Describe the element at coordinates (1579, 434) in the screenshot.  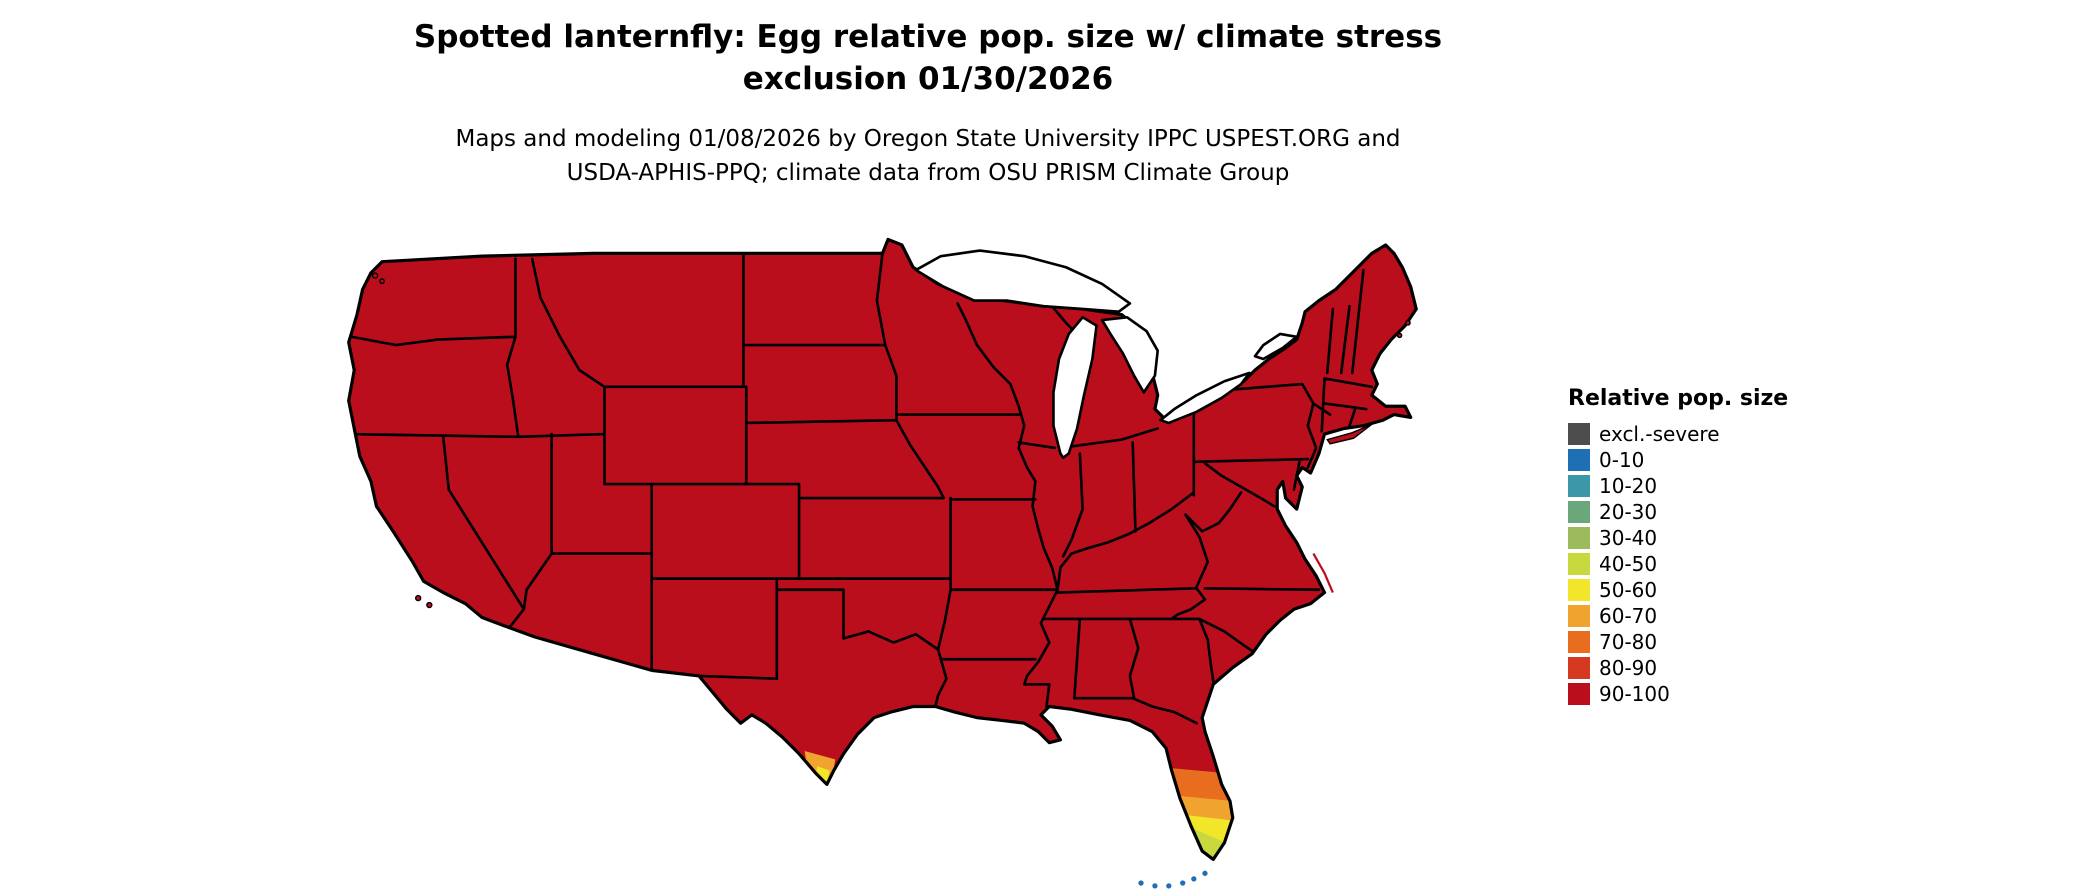
I see `legend-swatch-excl-severe` at that location.